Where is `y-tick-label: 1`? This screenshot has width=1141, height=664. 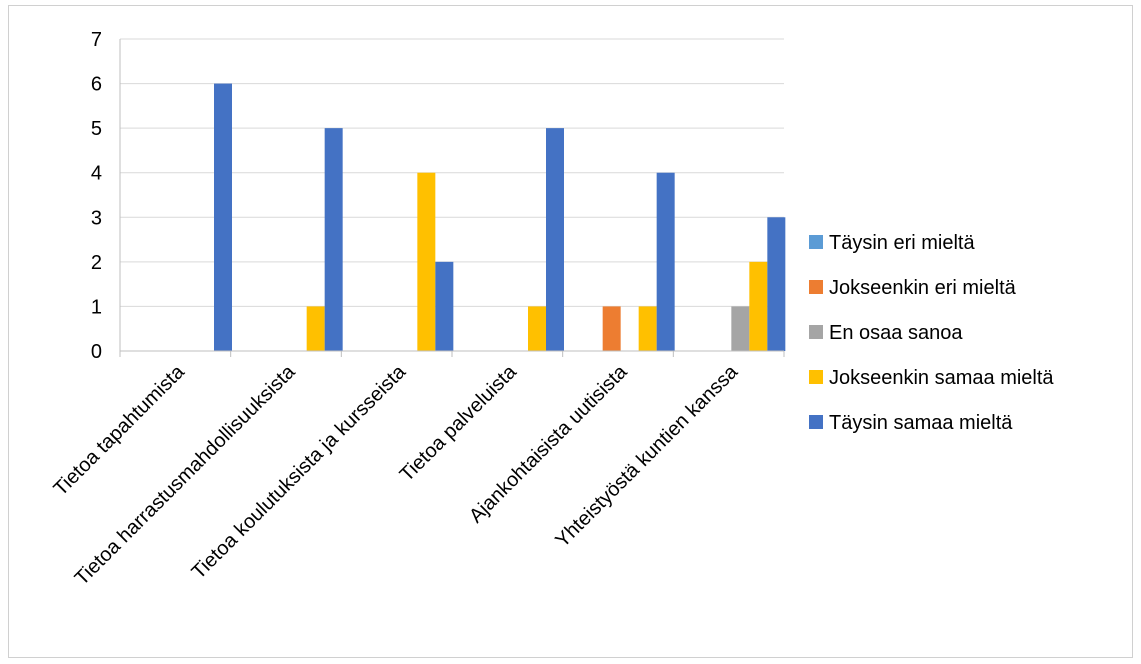 y-tick-label: 1 is located at coordinates (96, 307).